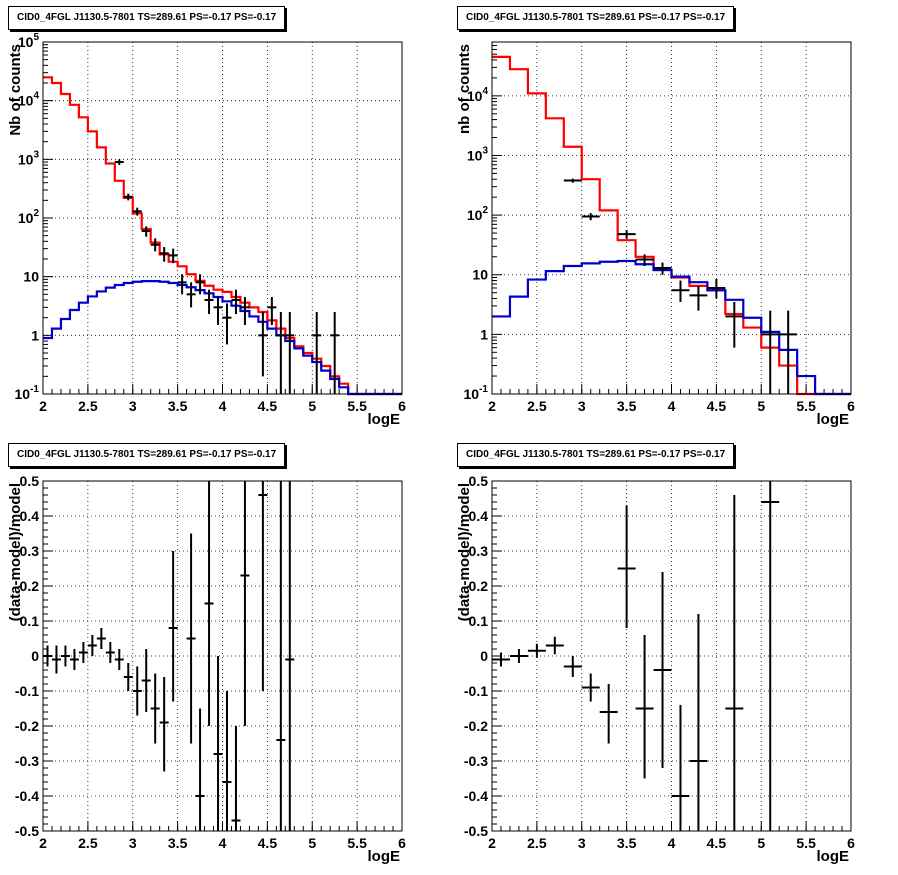  What do you see at coordinates (27, 726) in the screenshot?
I see `y-tick-label: -0.2` at bounding box center [27, 726].